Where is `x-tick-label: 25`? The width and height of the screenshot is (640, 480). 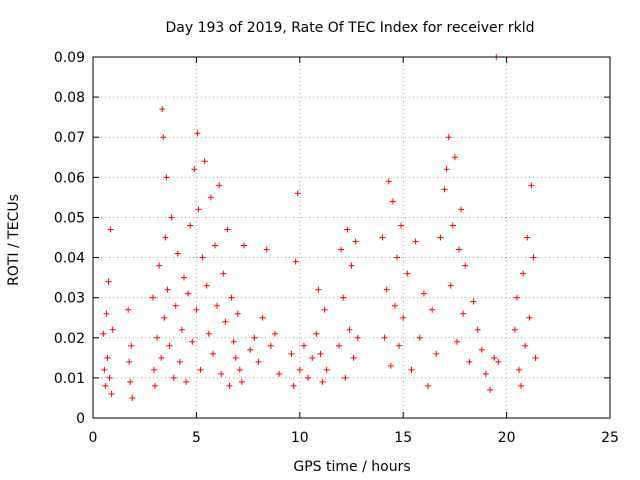
x-tick-label: 25 is located at coordinates (610, 438).